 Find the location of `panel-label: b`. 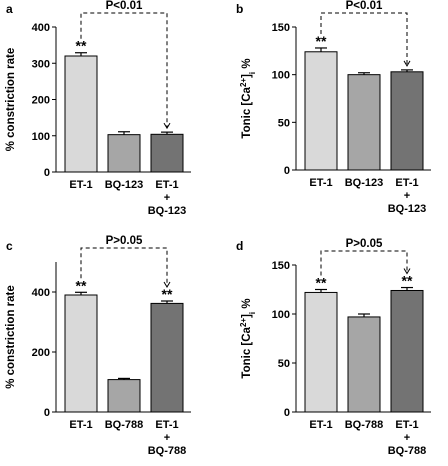

panel-label: b is located at coordinates (239, 9).